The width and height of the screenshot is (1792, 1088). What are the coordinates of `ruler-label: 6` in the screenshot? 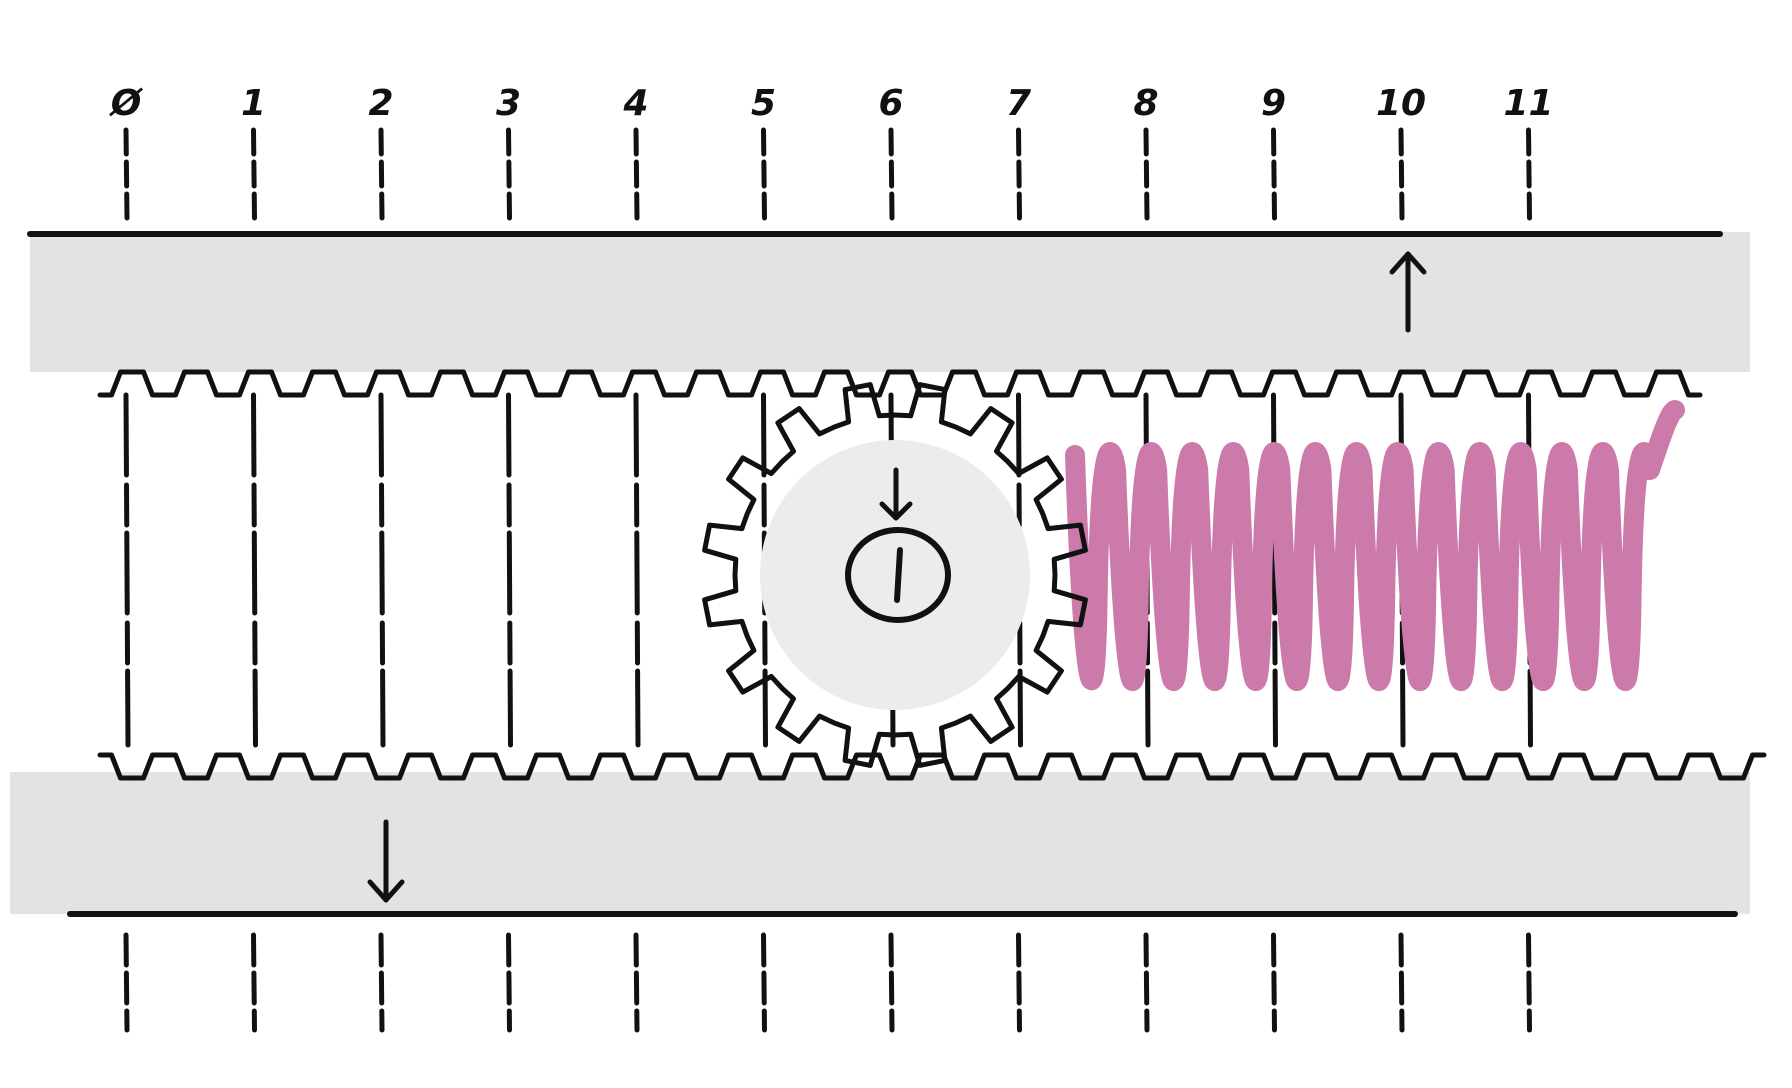 It's located at (890, 103).